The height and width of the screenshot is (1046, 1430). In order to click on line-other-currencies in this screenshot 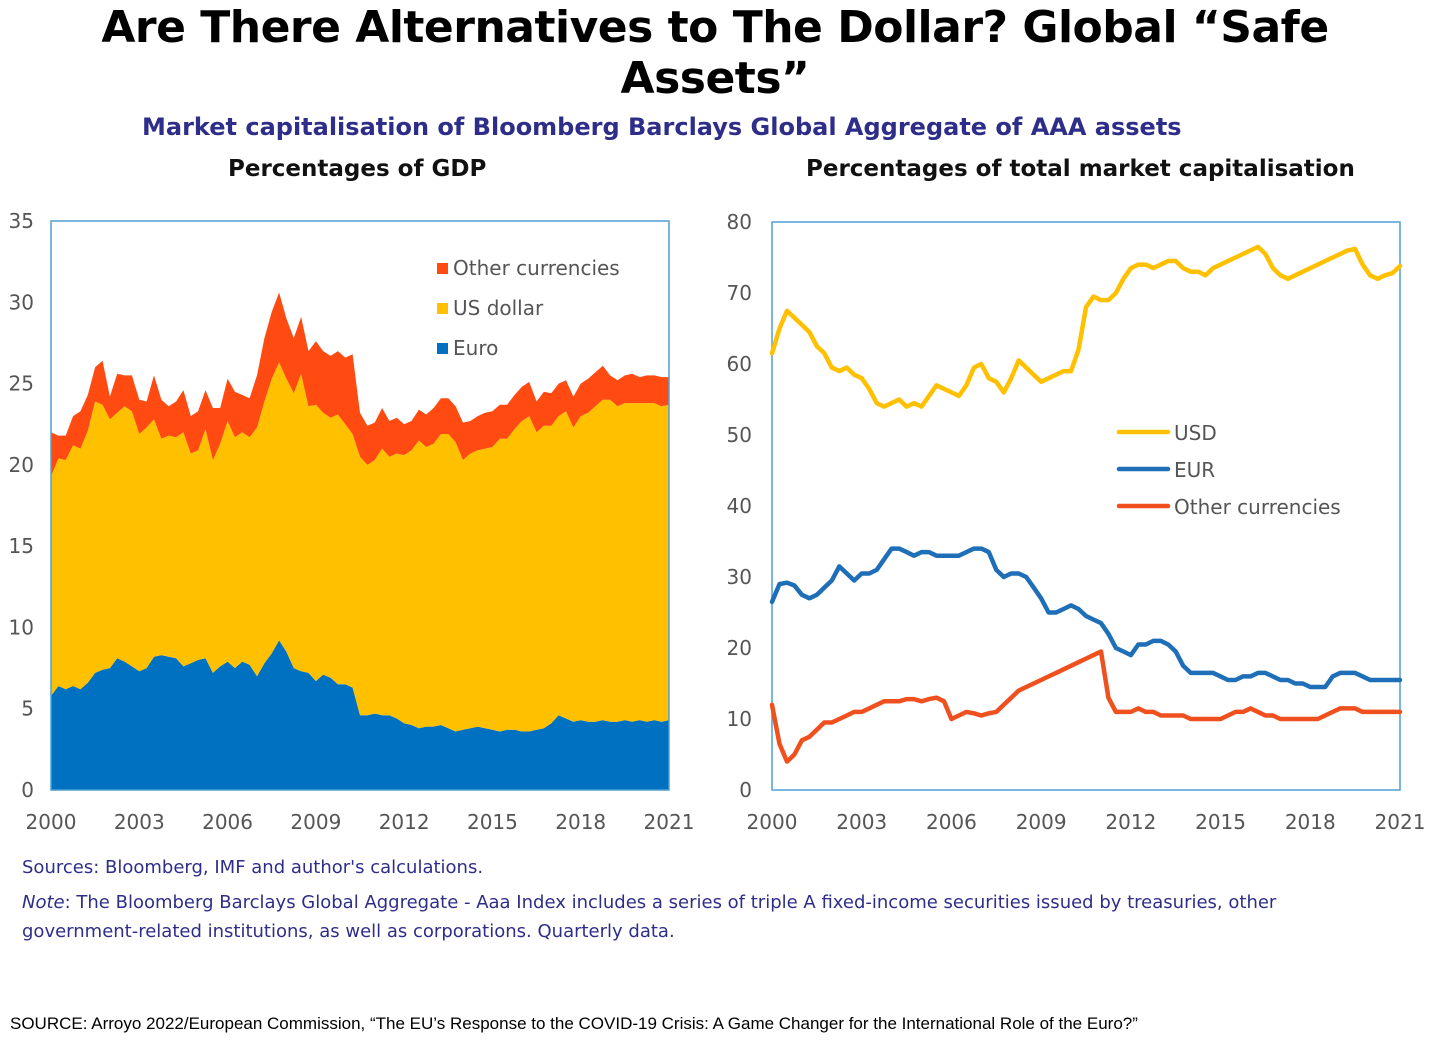, I will do `click(1086, 706)`.